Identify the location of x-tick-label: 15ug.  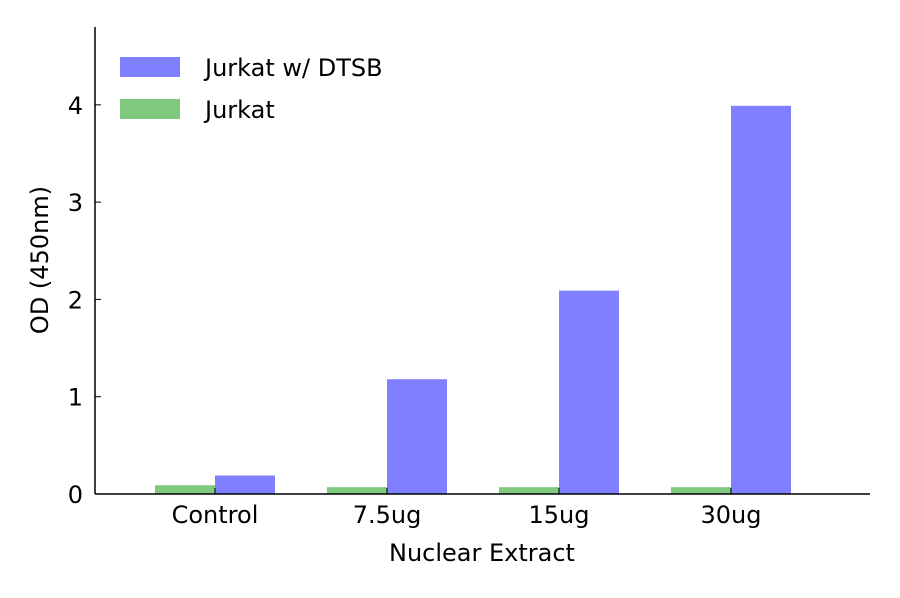
(559, 515).